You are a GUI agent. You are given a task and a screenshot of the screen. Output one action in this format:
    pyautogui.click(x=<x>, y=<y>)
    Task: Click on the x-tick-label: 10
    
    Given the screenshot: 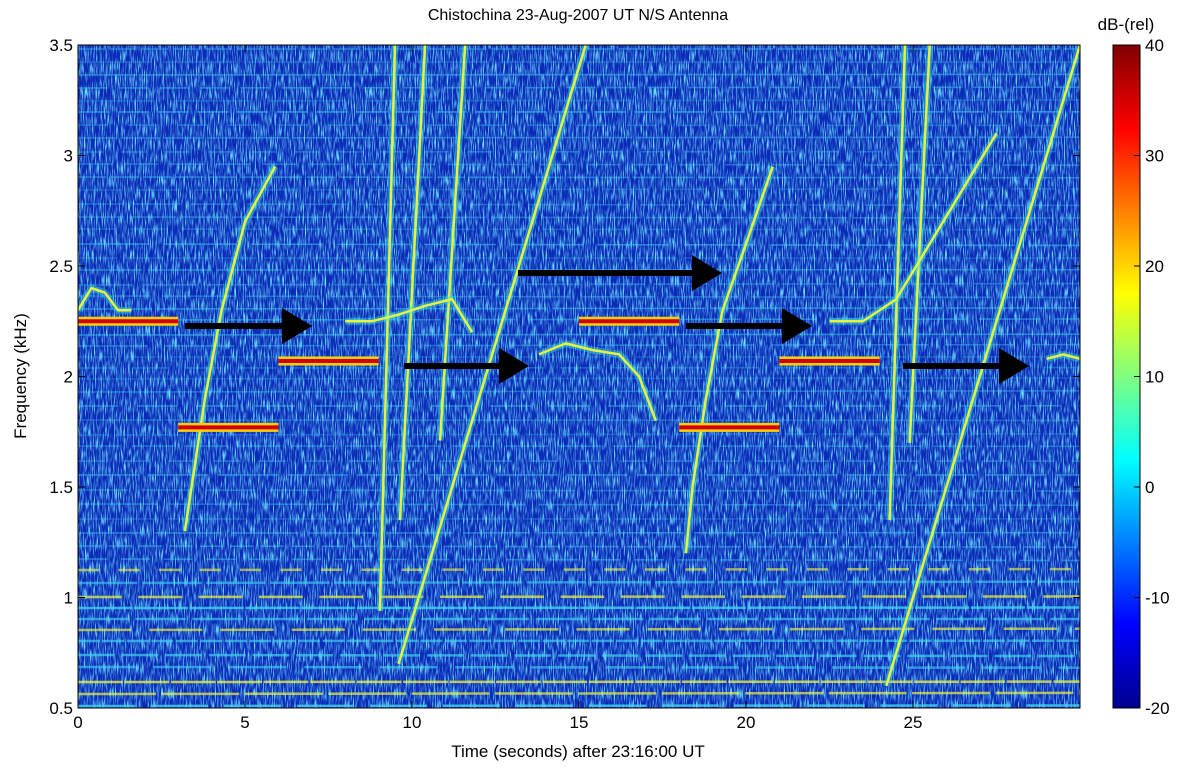 What is the action you would take?
    pyautogui.click(x=412, y=722)
    